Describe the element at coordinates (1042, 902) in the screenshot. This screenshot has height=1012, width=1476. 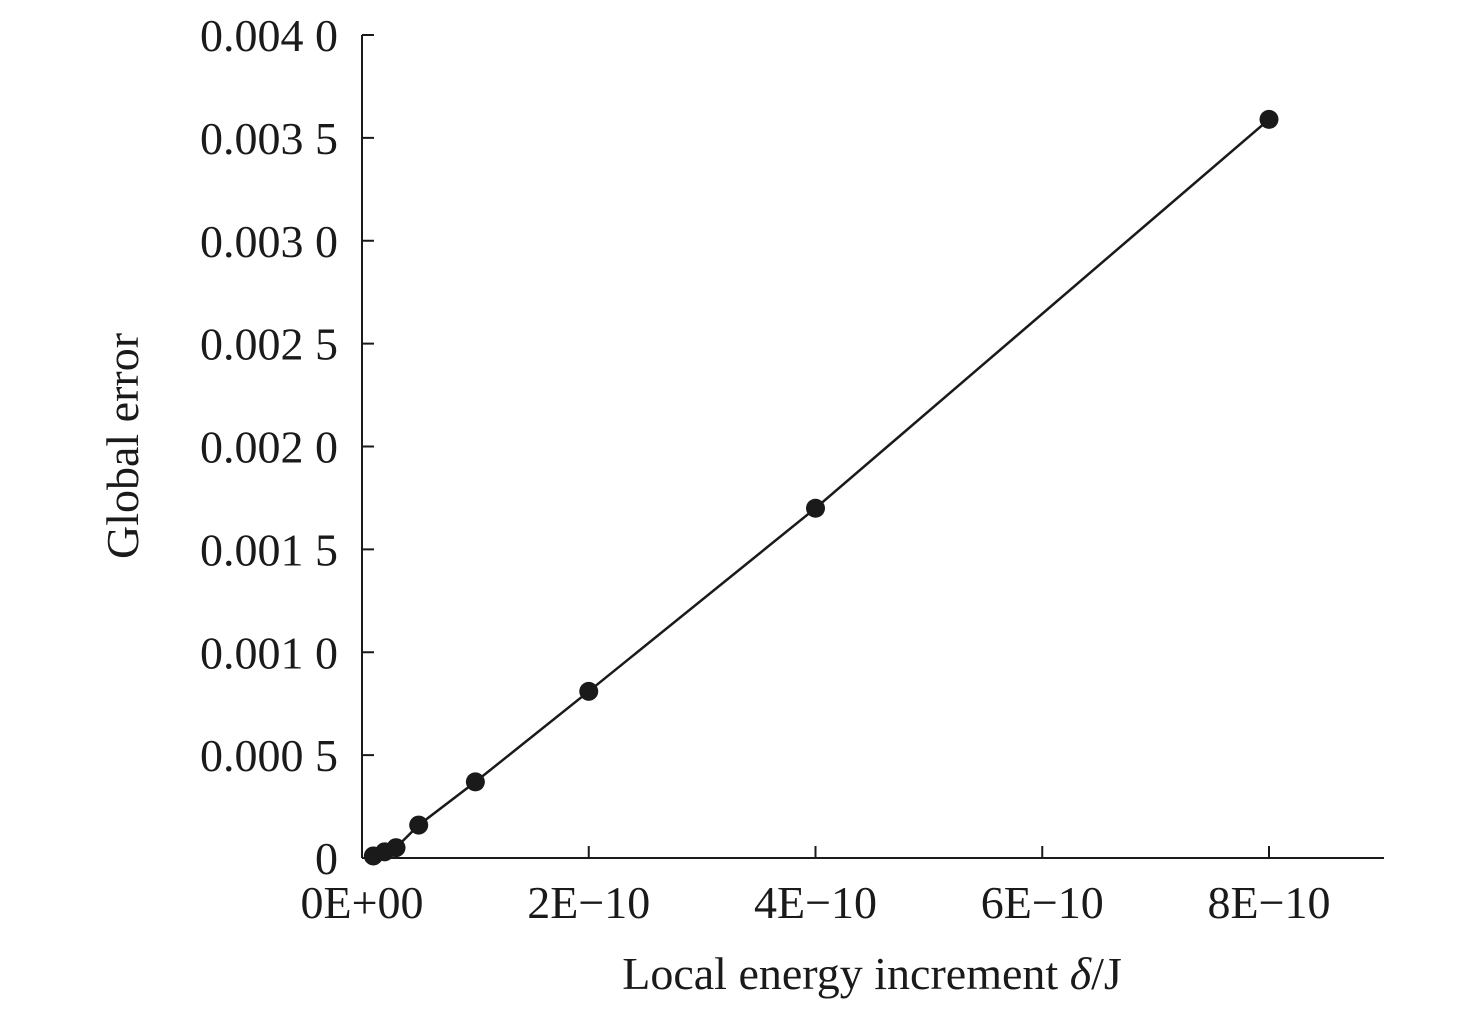
I see `x-tick-label: 6E−10` at that location.